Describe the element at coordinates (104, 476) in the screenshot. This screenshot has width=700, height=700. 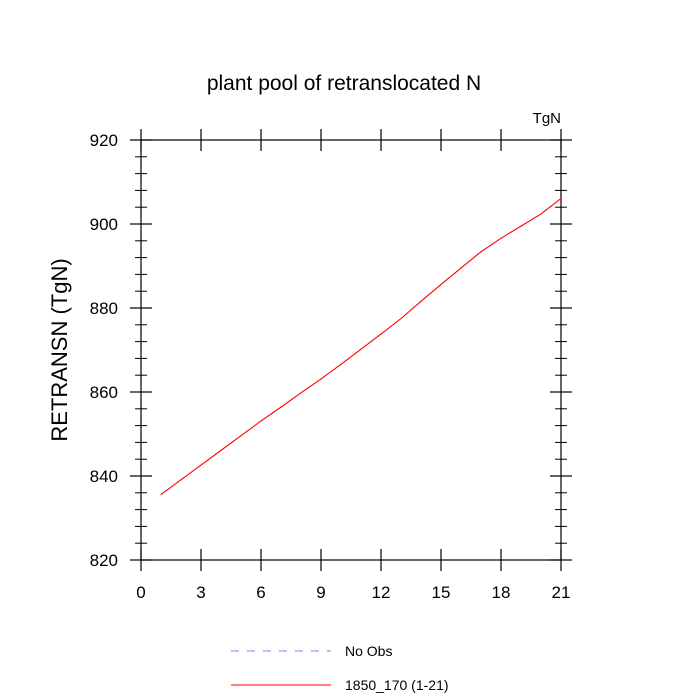
I see `y-tick-label: 840` at that location.